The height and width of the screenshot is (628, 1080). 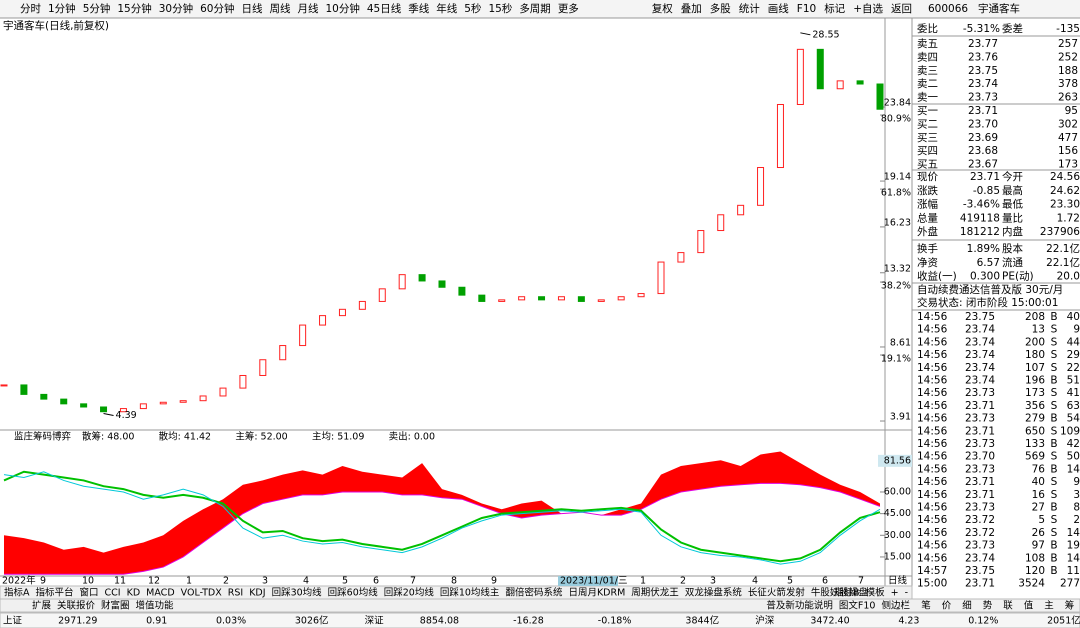 I want to click on toolbar-button: 分时, so click(x=30, y=9).